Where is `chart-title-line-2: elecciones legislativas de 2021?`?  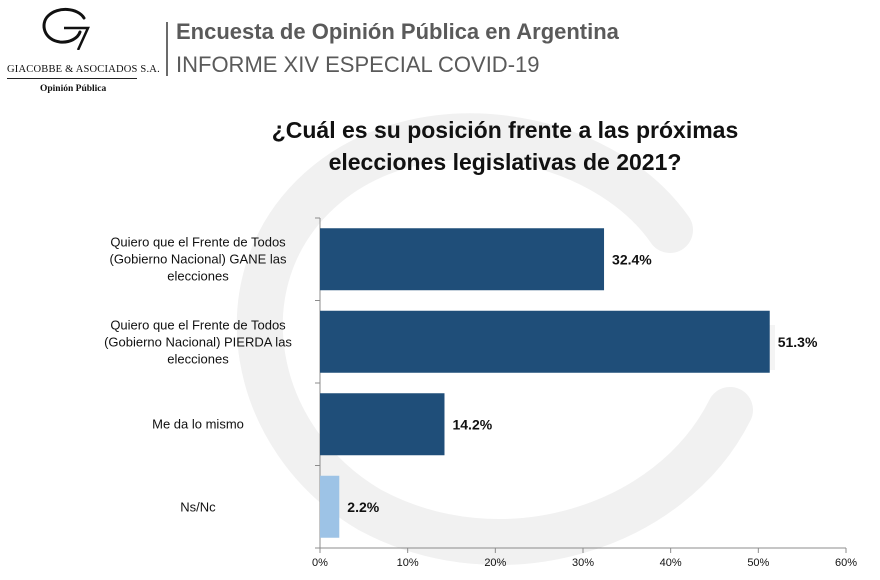 chart-title-line-2: elecciones legislativas de 2021? is located at coordinates (505, 162).